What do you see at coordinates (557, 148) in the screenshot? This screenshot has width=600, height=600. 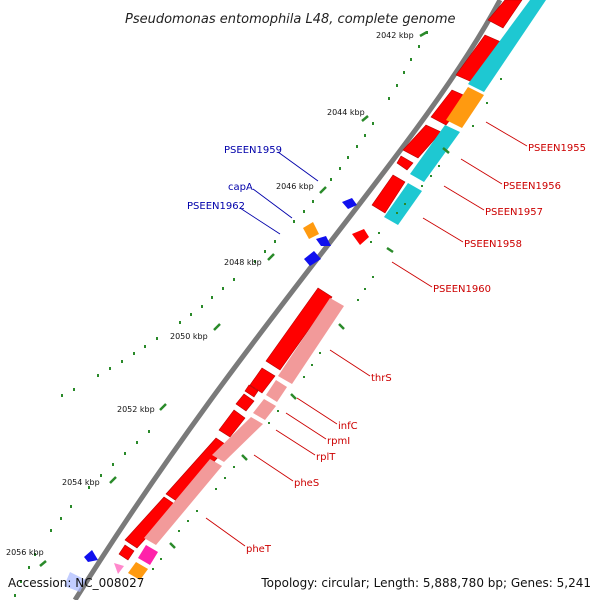 I see `label-pseen1955: PSEEN1955` at bounding box center [557, 148].